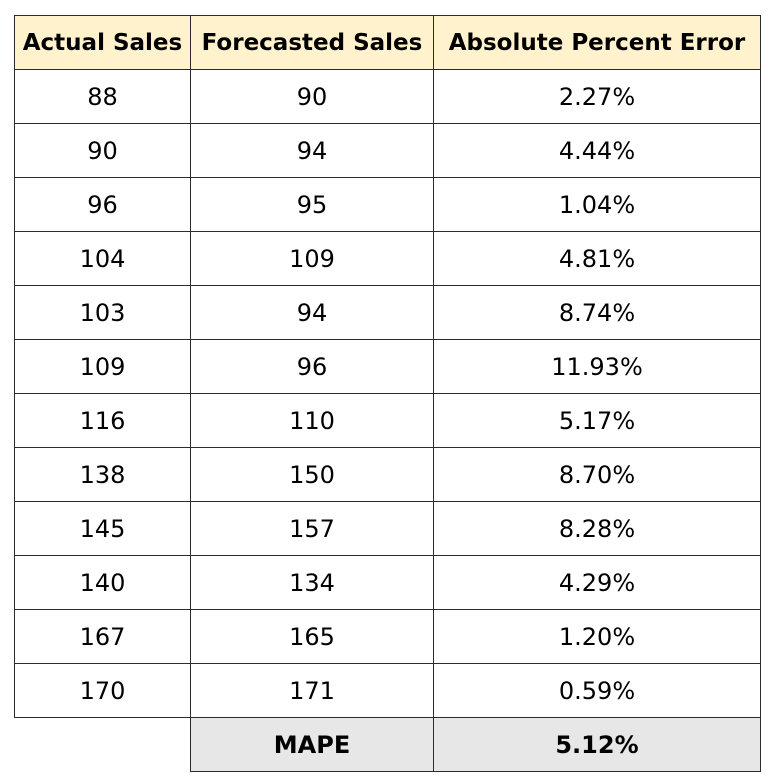 This screenshot has width=769, height=783. I want to click on cell: 1.20%, so click(597, 636).